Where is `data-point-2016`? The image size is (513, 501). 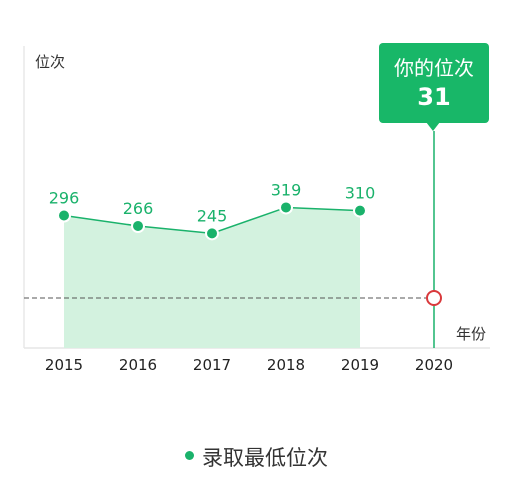 data-point-2016 is located at coordinates (138, 226).